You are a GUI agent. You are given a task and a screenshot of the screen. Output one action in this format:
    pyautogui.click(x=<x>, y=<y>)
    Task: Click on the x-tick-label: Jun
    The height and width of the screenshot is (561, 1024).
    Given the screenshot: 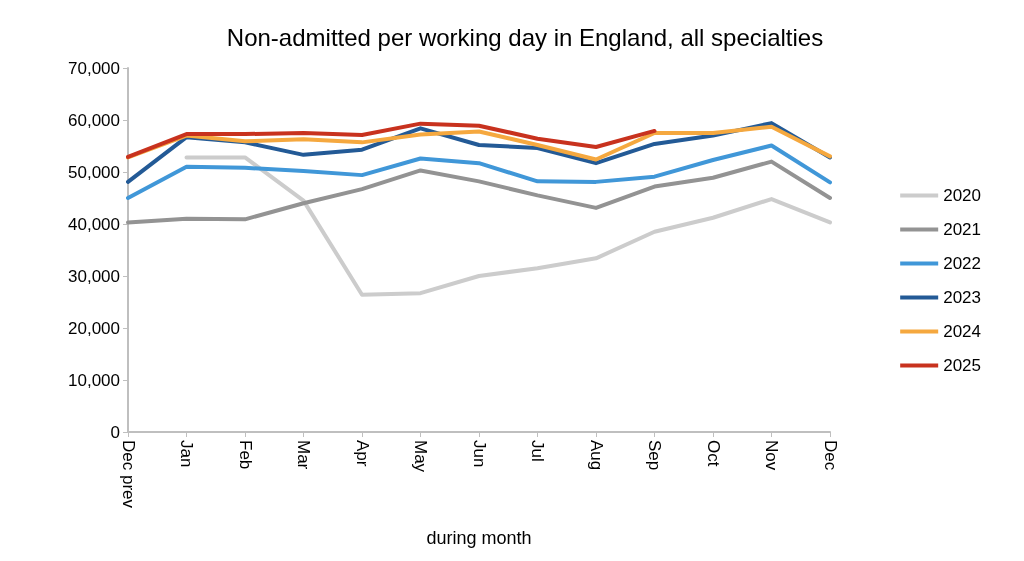 What is the action you would take?
    pyautogui.click(x=479, y=454)
    